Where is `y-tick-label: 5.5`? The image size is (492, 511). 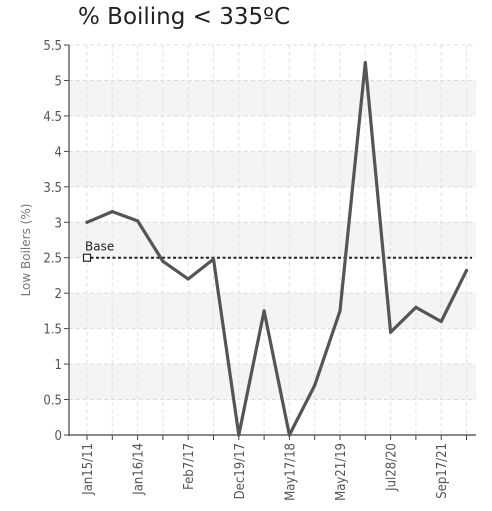
y-tick-label: 5.5 is located at coordinates (52, 46).